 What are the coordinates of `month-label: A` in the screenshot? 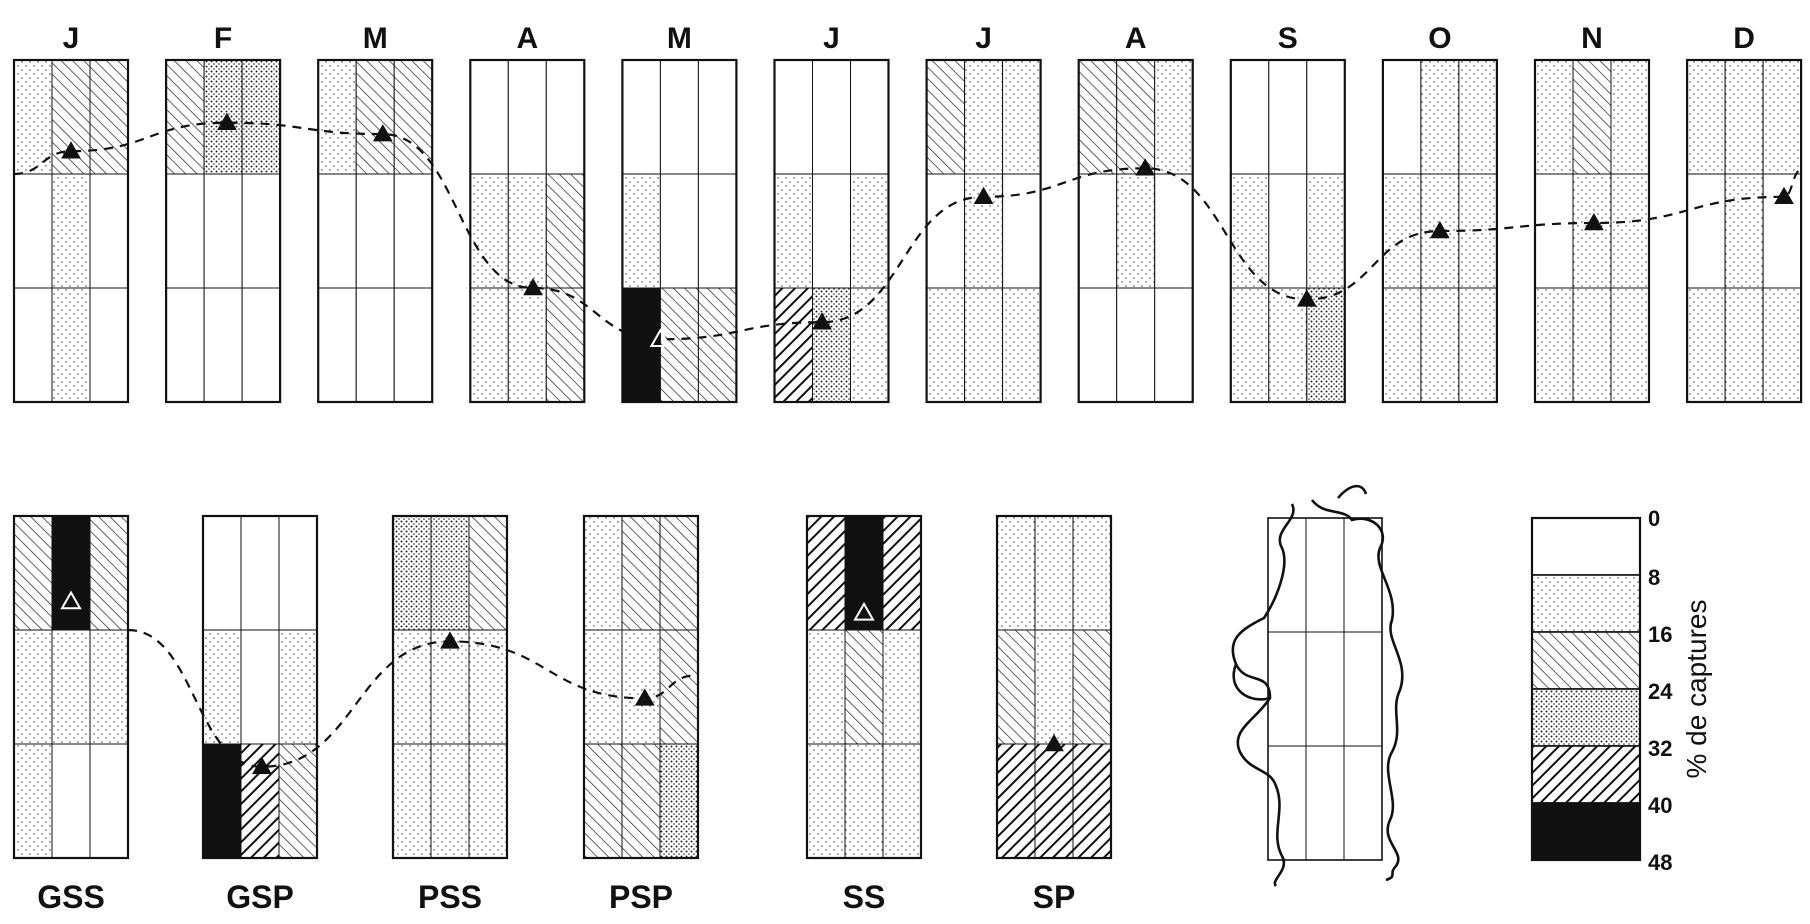 It's located at (1136, 38).